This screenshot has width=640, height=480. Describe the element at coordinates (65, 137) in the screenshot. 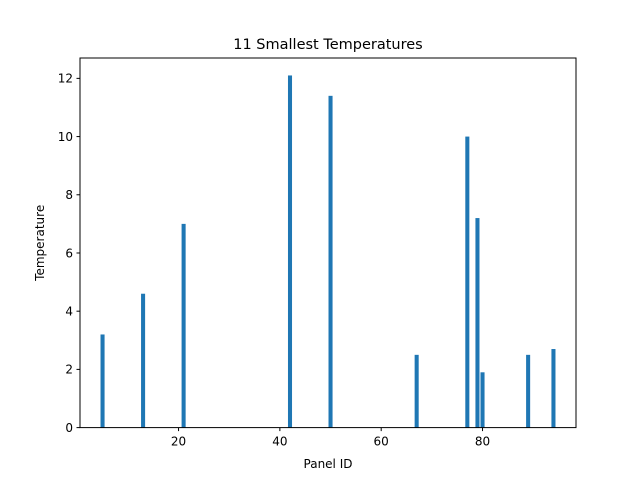

I see `y-tick-label: 10` at that location.